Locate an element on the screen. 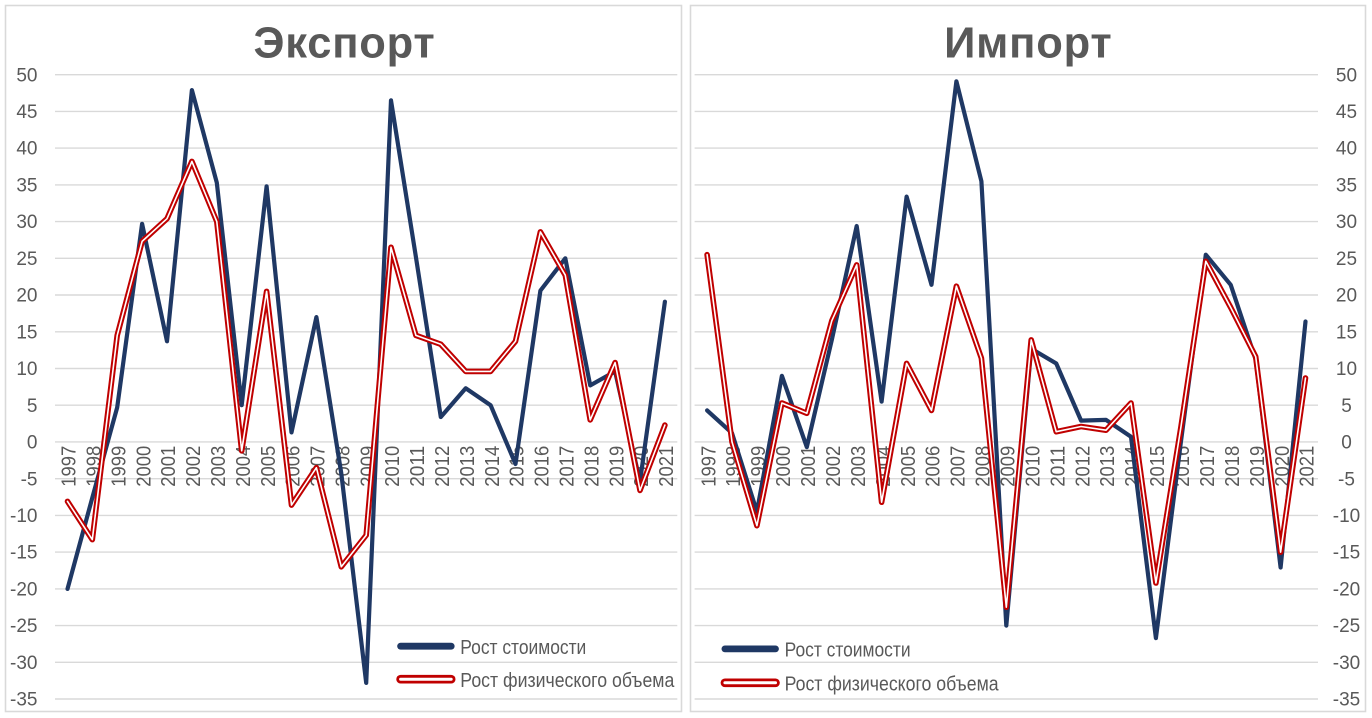 Image resolution: width=1372 pixels, height=718 pixels. svg-text: 2015 is located at coordinates (1157, 466).